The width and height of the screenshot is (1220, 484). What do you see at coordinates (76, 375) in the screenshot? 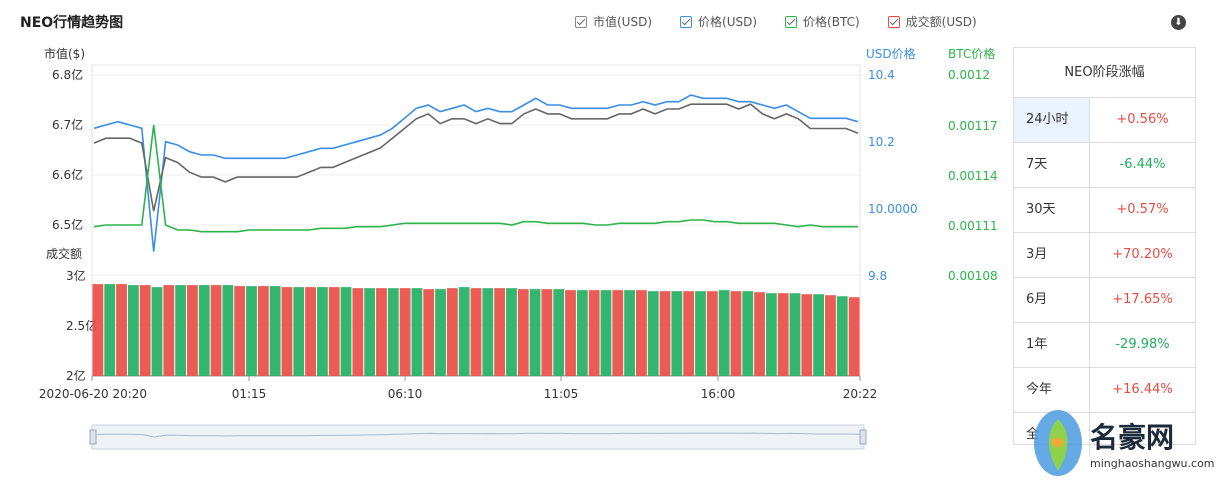
I see `volume-tick-label: 2亿` at bounding box center [76, 375].